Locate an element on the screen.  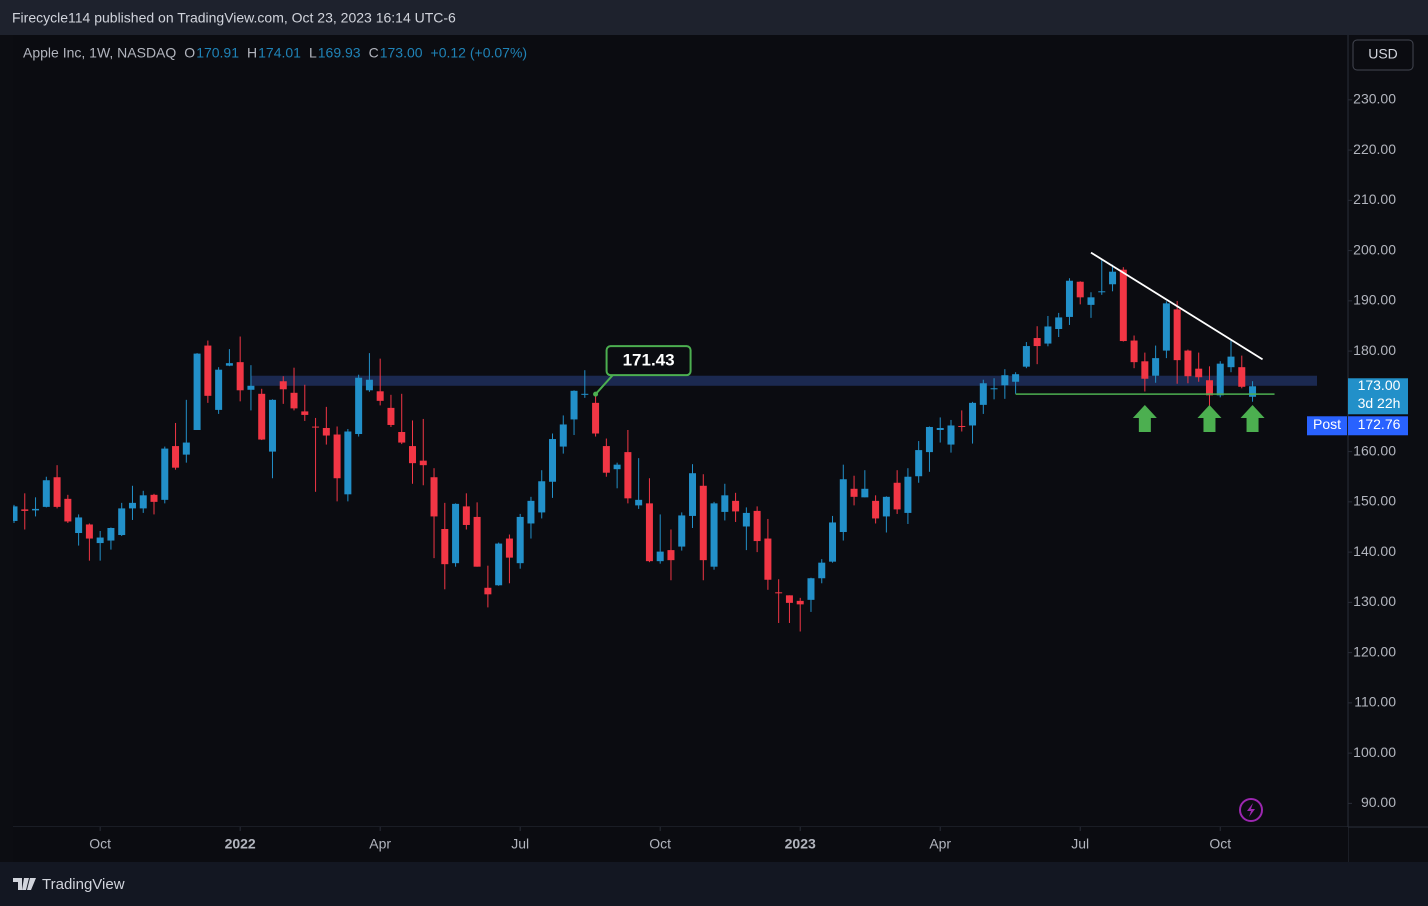
x-tick-label: 2023 is located at coordinates (800, 844).